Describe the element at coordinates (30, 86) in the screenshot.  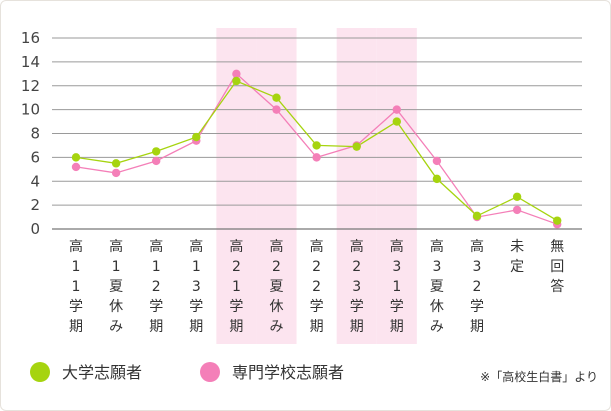
I see `y-tick-label: 12` at that location.